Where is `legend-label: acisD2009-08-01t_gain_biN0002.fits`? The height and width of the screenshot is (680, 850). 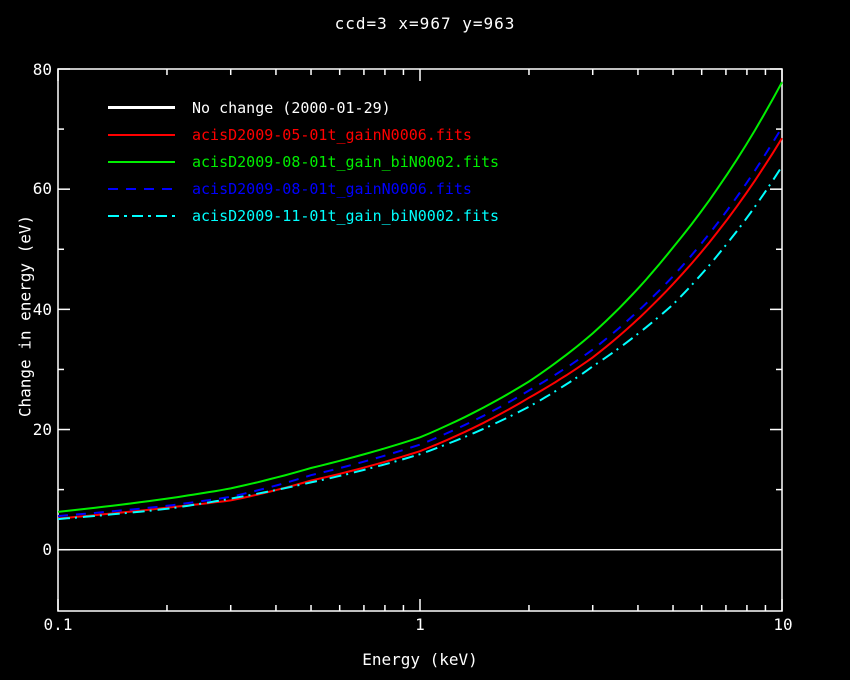 legend-label: acisD2009-08-01t_gain_biN0002.fits is located at coordinates (346, 161).